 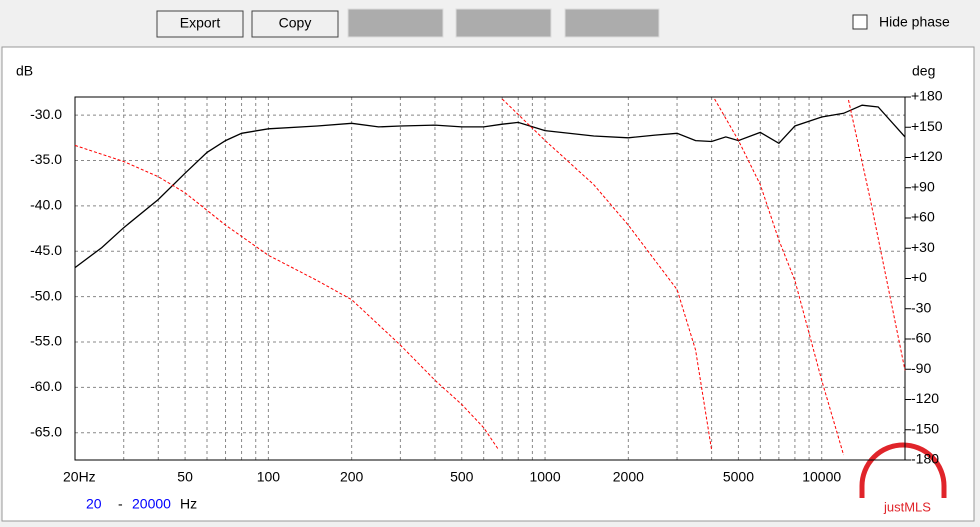 What do you see at coordinates (352, 477) in the screenshot?
I see `x-tick-label: 200` at bounding box center [352, 477].